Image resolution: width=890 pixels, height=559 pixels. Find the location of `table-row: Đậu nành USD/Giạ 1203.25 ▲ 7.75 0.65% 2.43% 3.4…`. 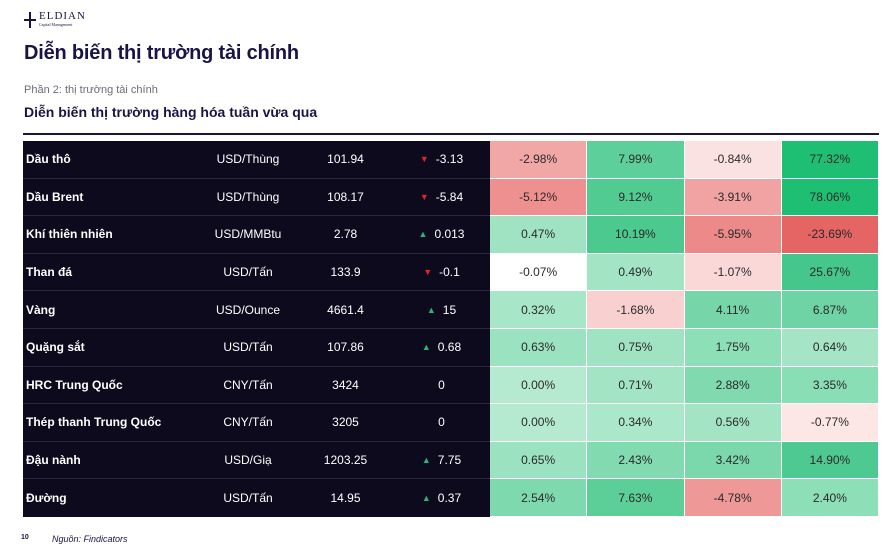

table-row: Đậu nành USD/Giạ 1203.25 ▲ 7.75 0.65% 2.43% 3.4… is located at coordinates (451, 460).